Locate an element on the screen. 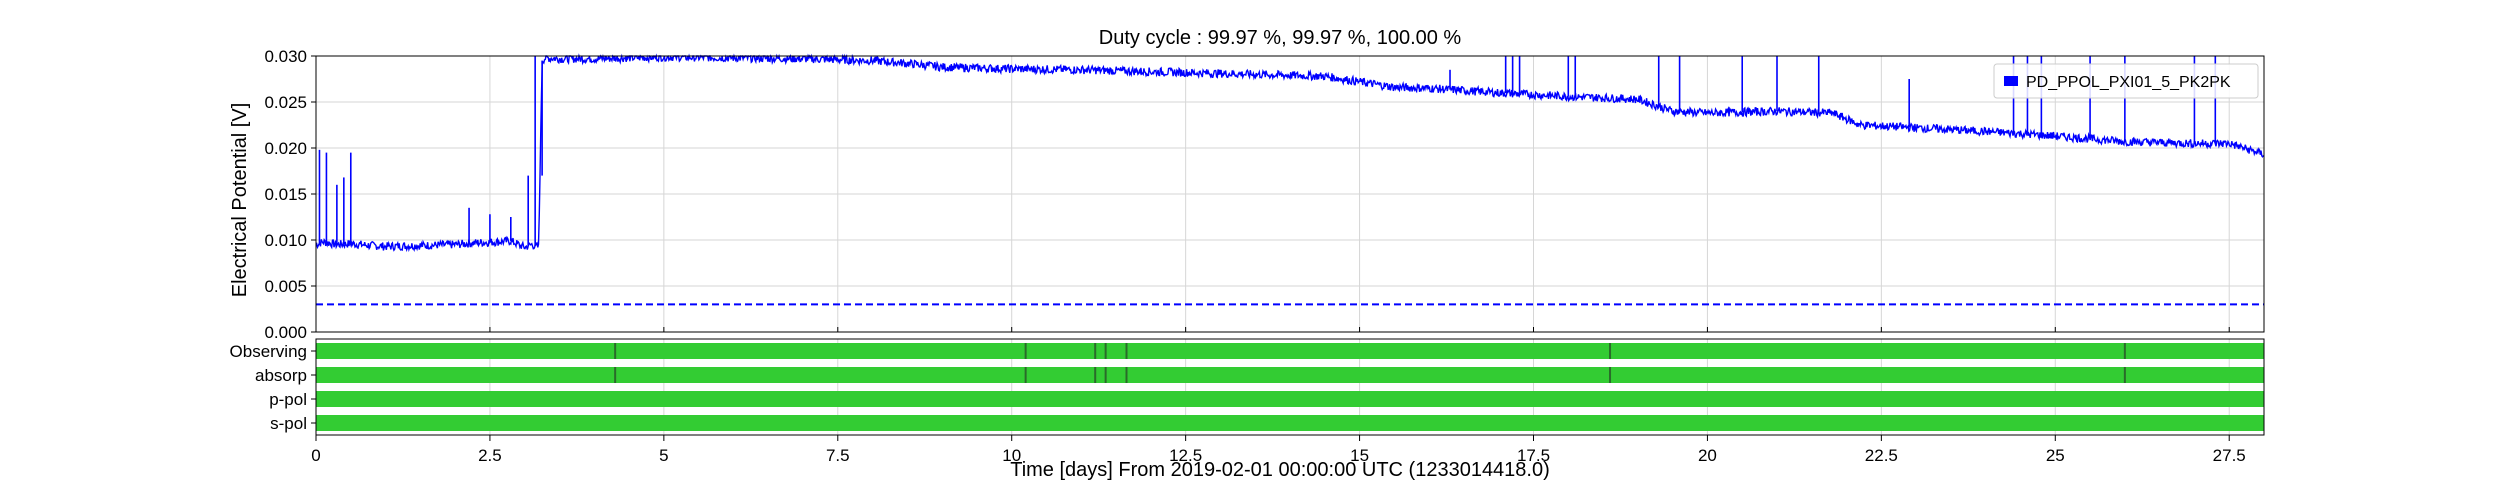 The height and width of the screenshot is (500, 2500). x-tick-label: 20 is located at coordinates (1707, 455).